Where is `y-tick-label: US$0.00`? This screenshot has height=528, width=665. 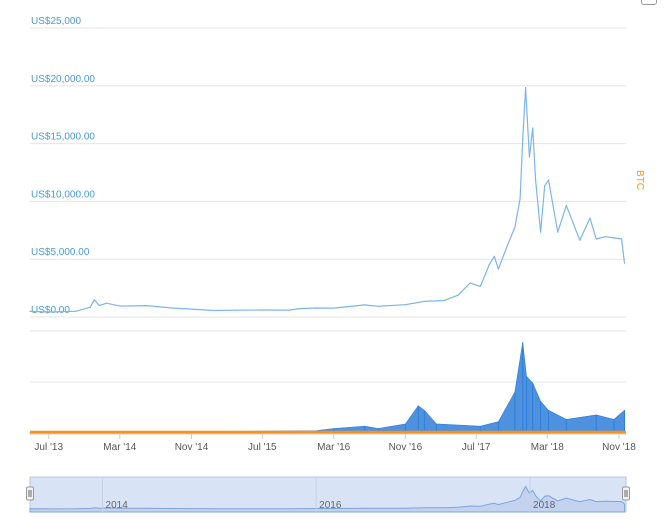
y-tick-label: US$0.00 is located at coordinates (50, 310).